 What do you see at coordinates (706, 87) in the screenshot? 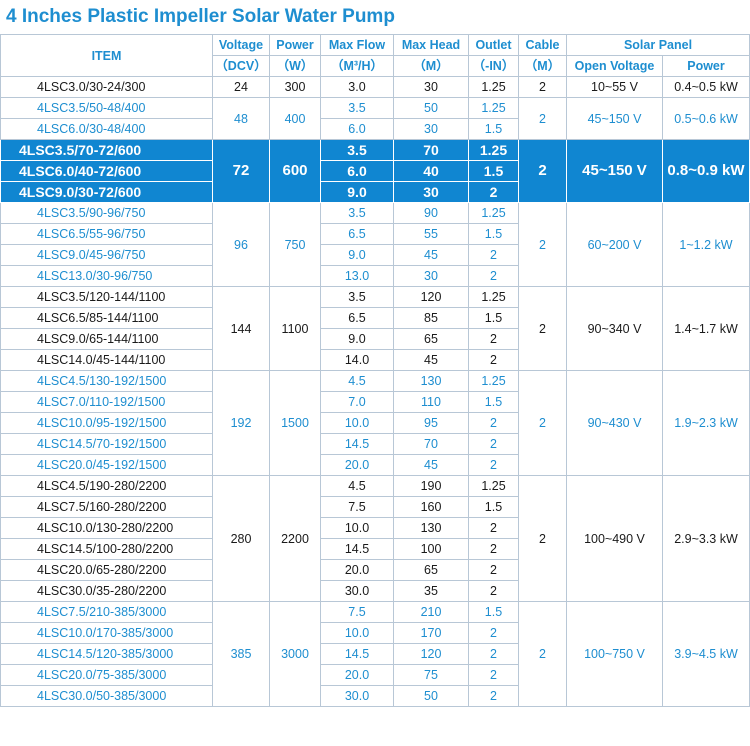
I see `solar-power-cell: 0.4~0.5 kW` at bounding box center [706, 87].